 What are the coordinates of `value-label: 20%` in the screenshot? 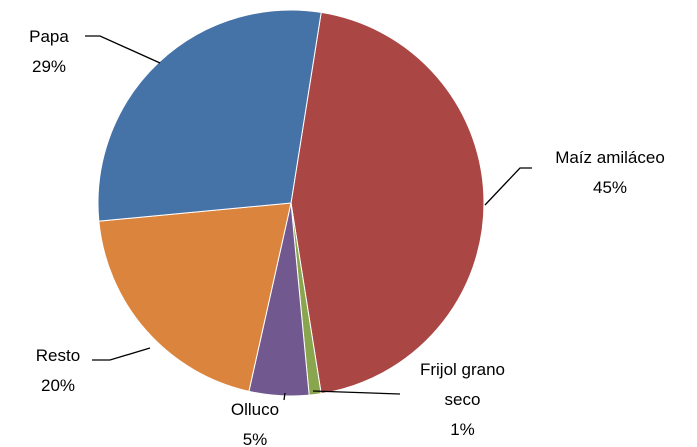 It's located at (58, 385).